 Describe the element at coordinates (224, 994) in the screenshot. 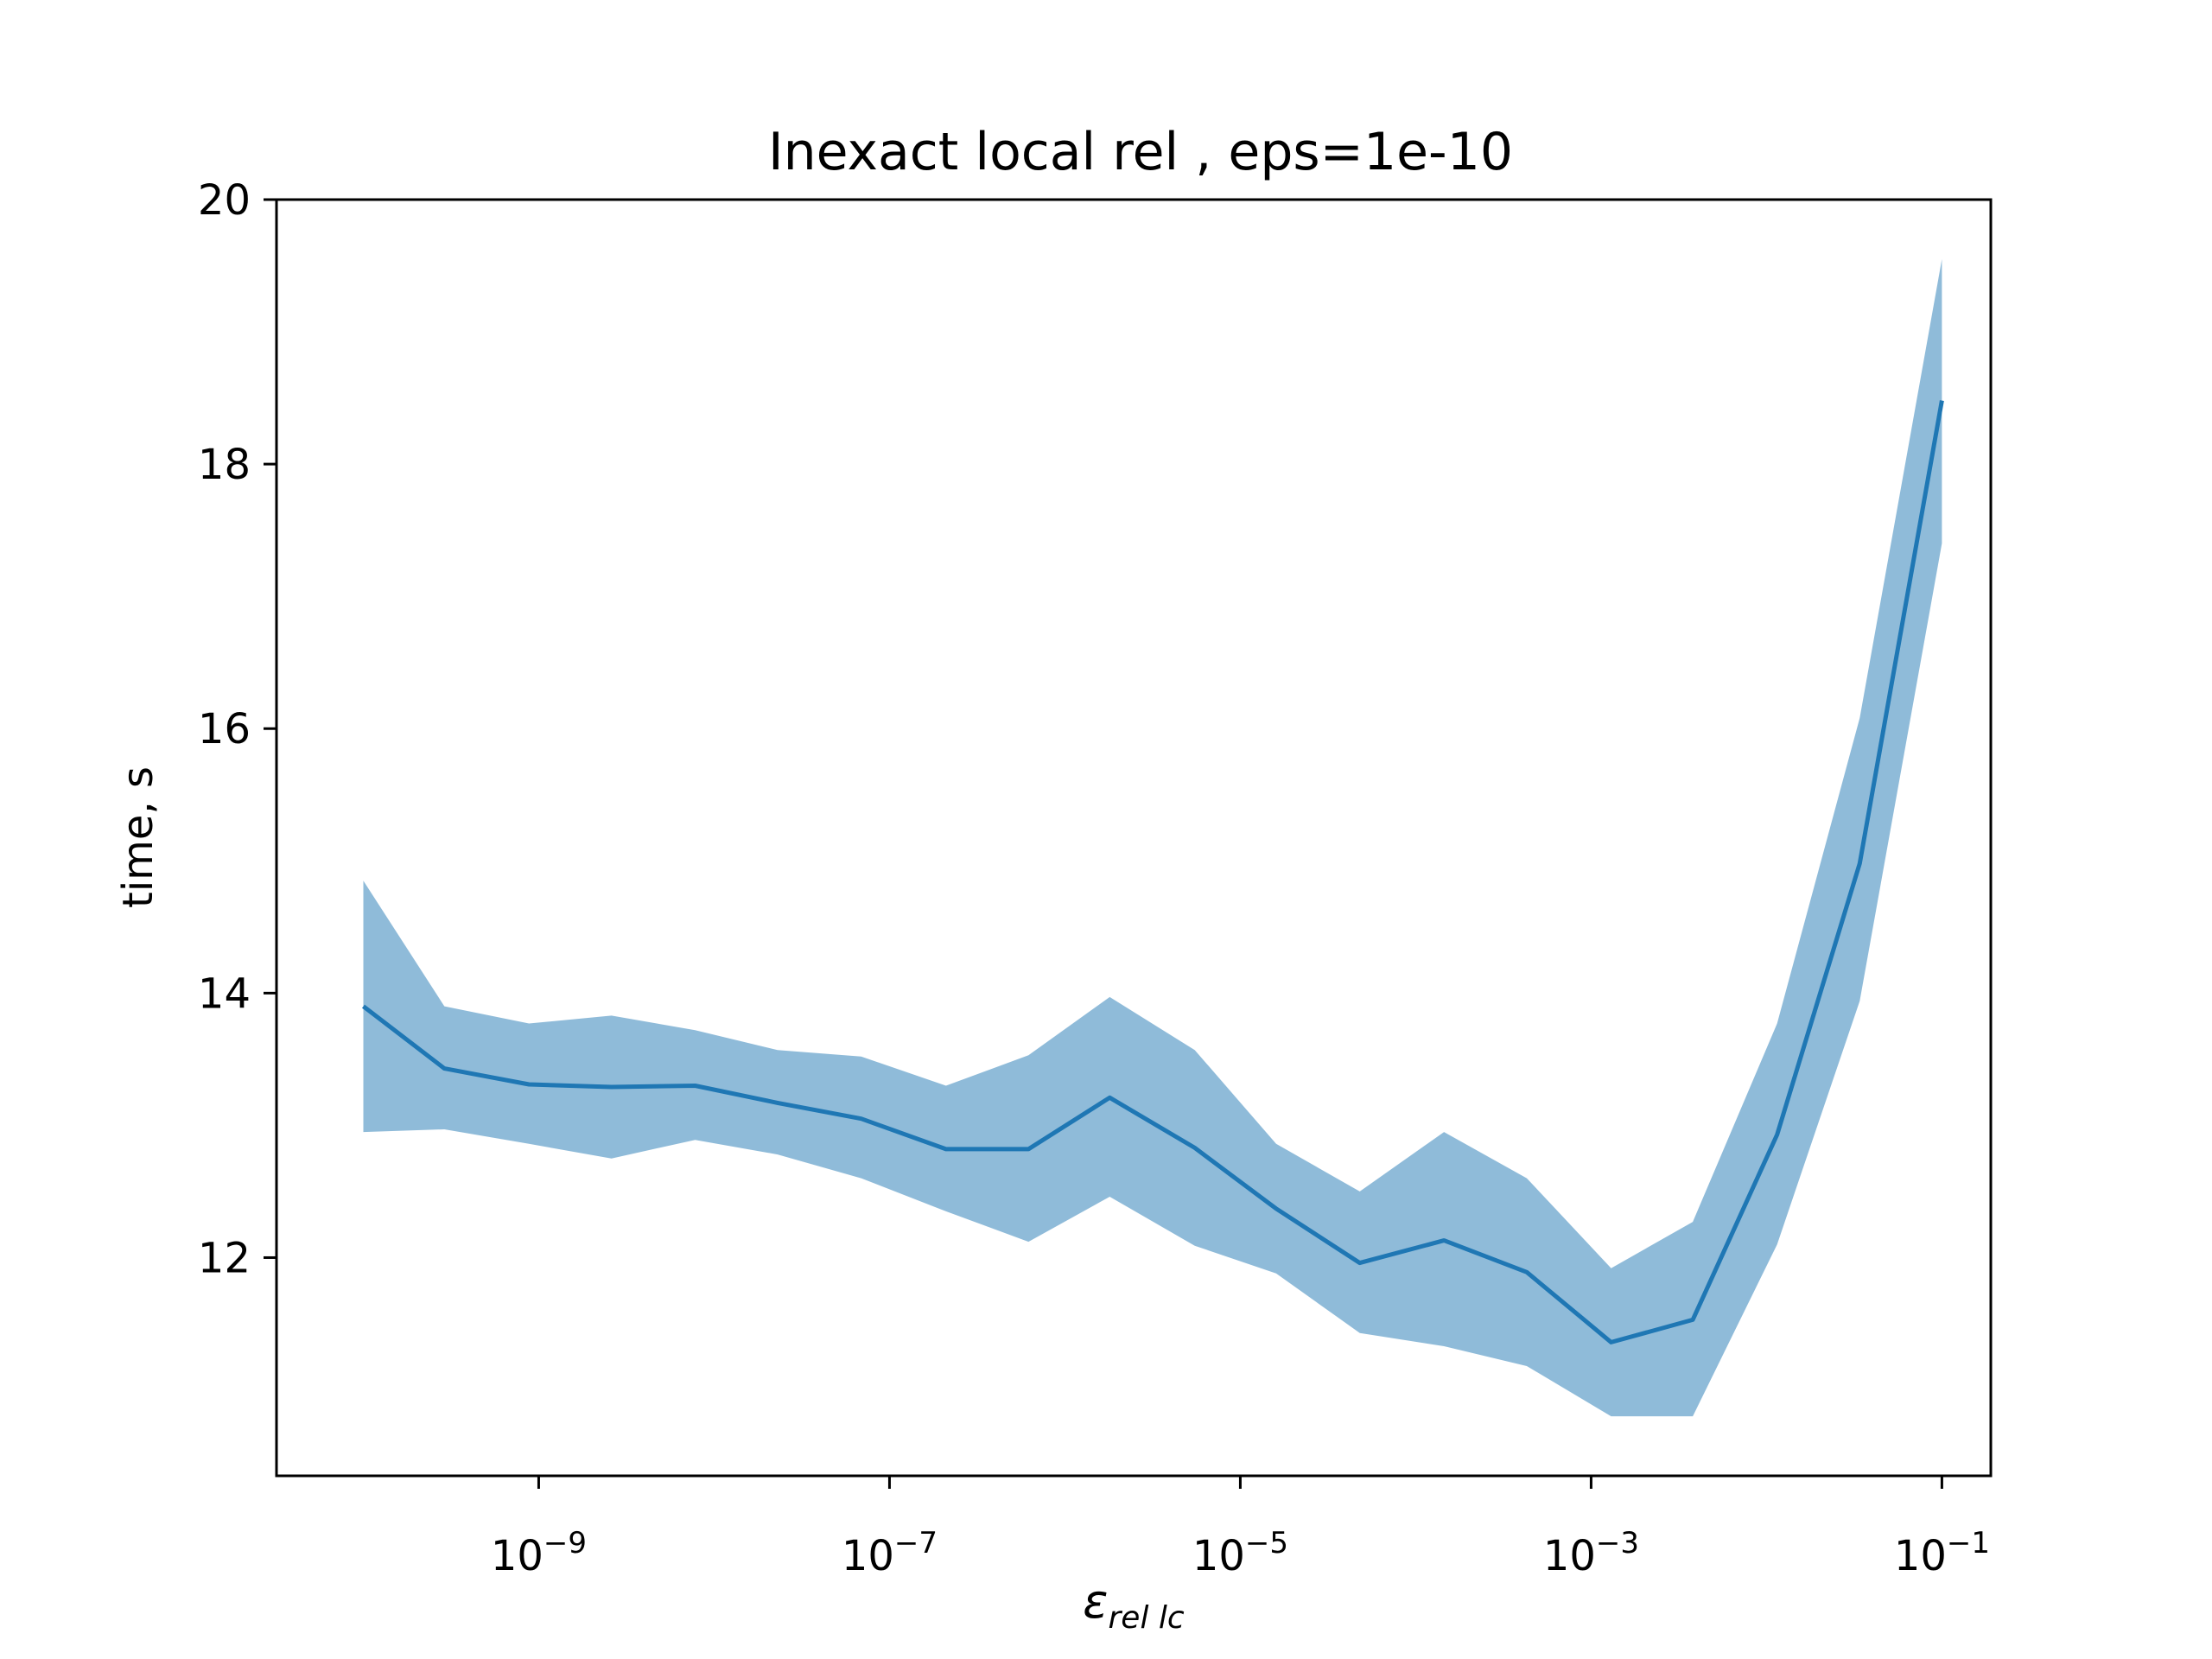

I see `y-tick-label: 14` at that location.